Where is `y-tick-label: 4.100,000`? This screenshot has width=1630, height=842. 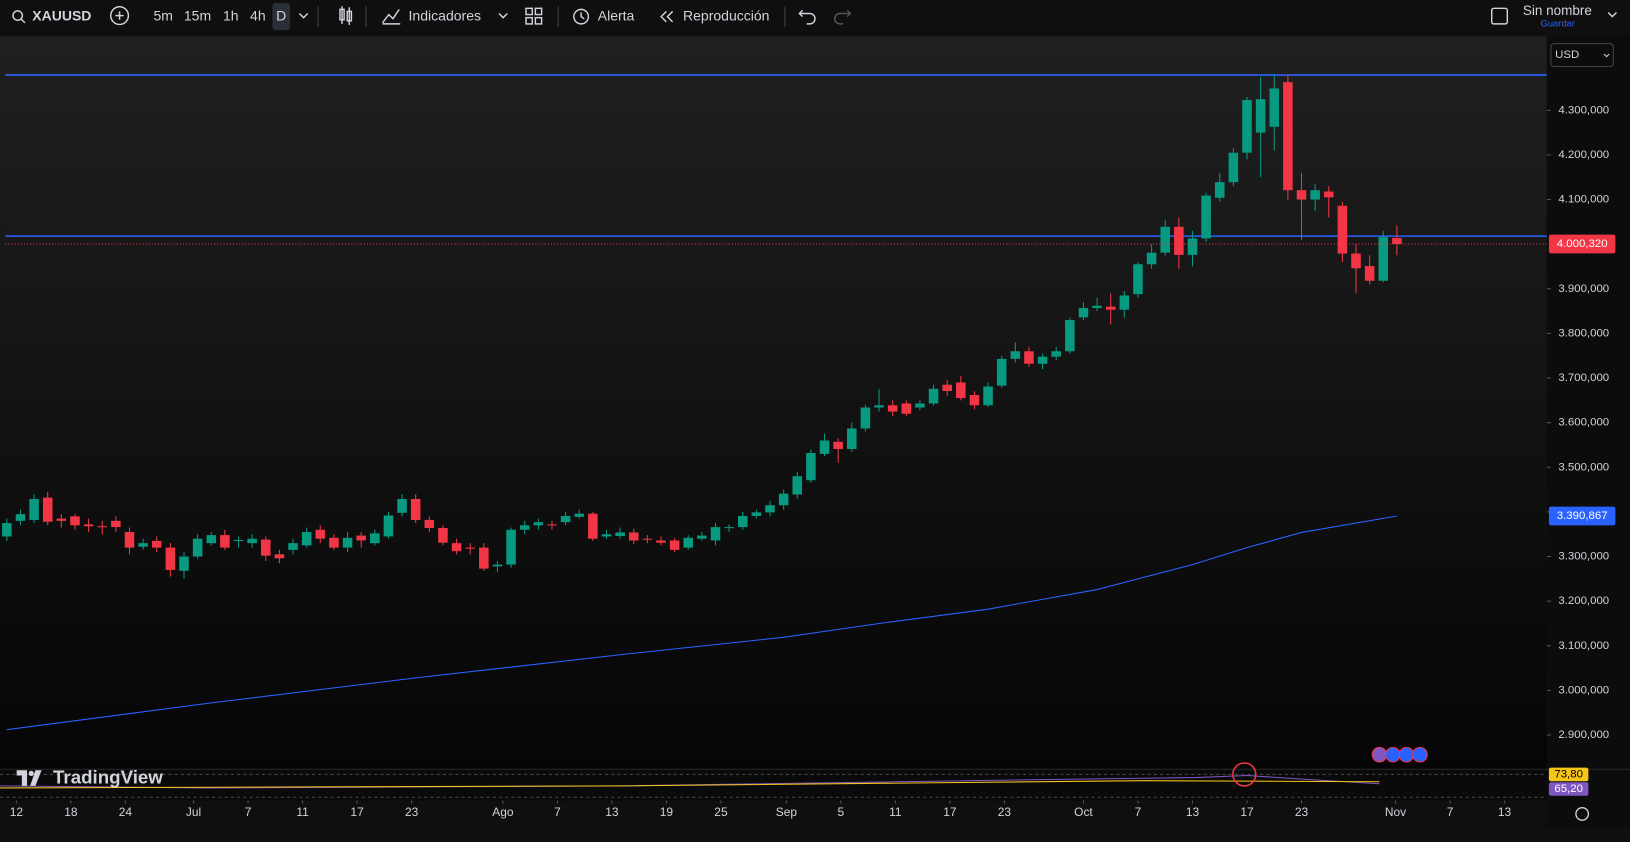 y-tick-label: 4.100,000 is located at coordinates (1583, 200).